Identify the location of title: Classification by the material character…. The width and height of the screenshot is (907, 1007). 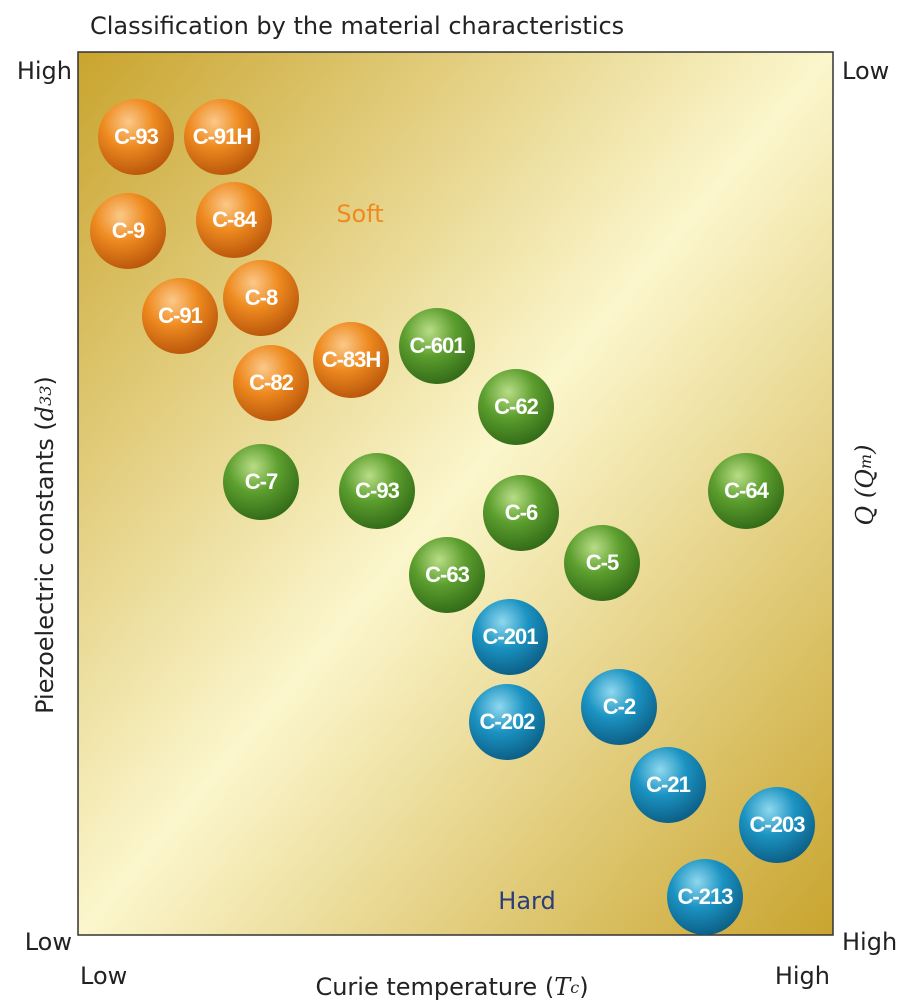
(357, 26).